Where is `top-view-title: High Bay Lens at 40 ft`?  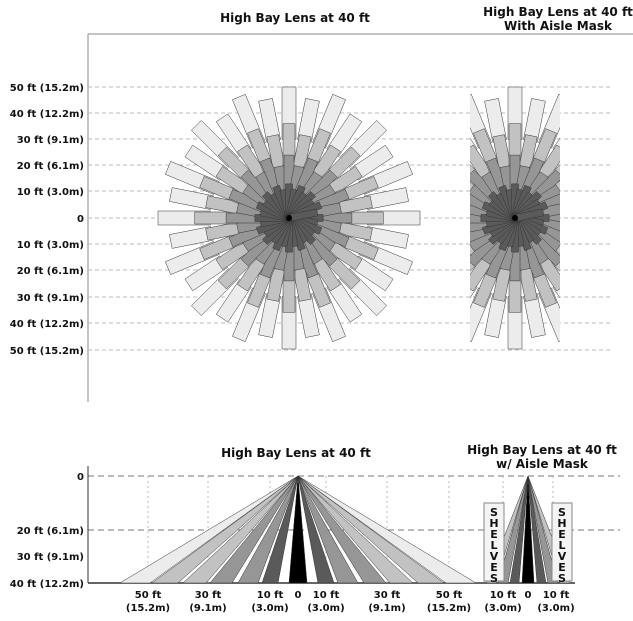 top-view-title: High Bay Lens at 40 ft is located at coordinates (295, 18).